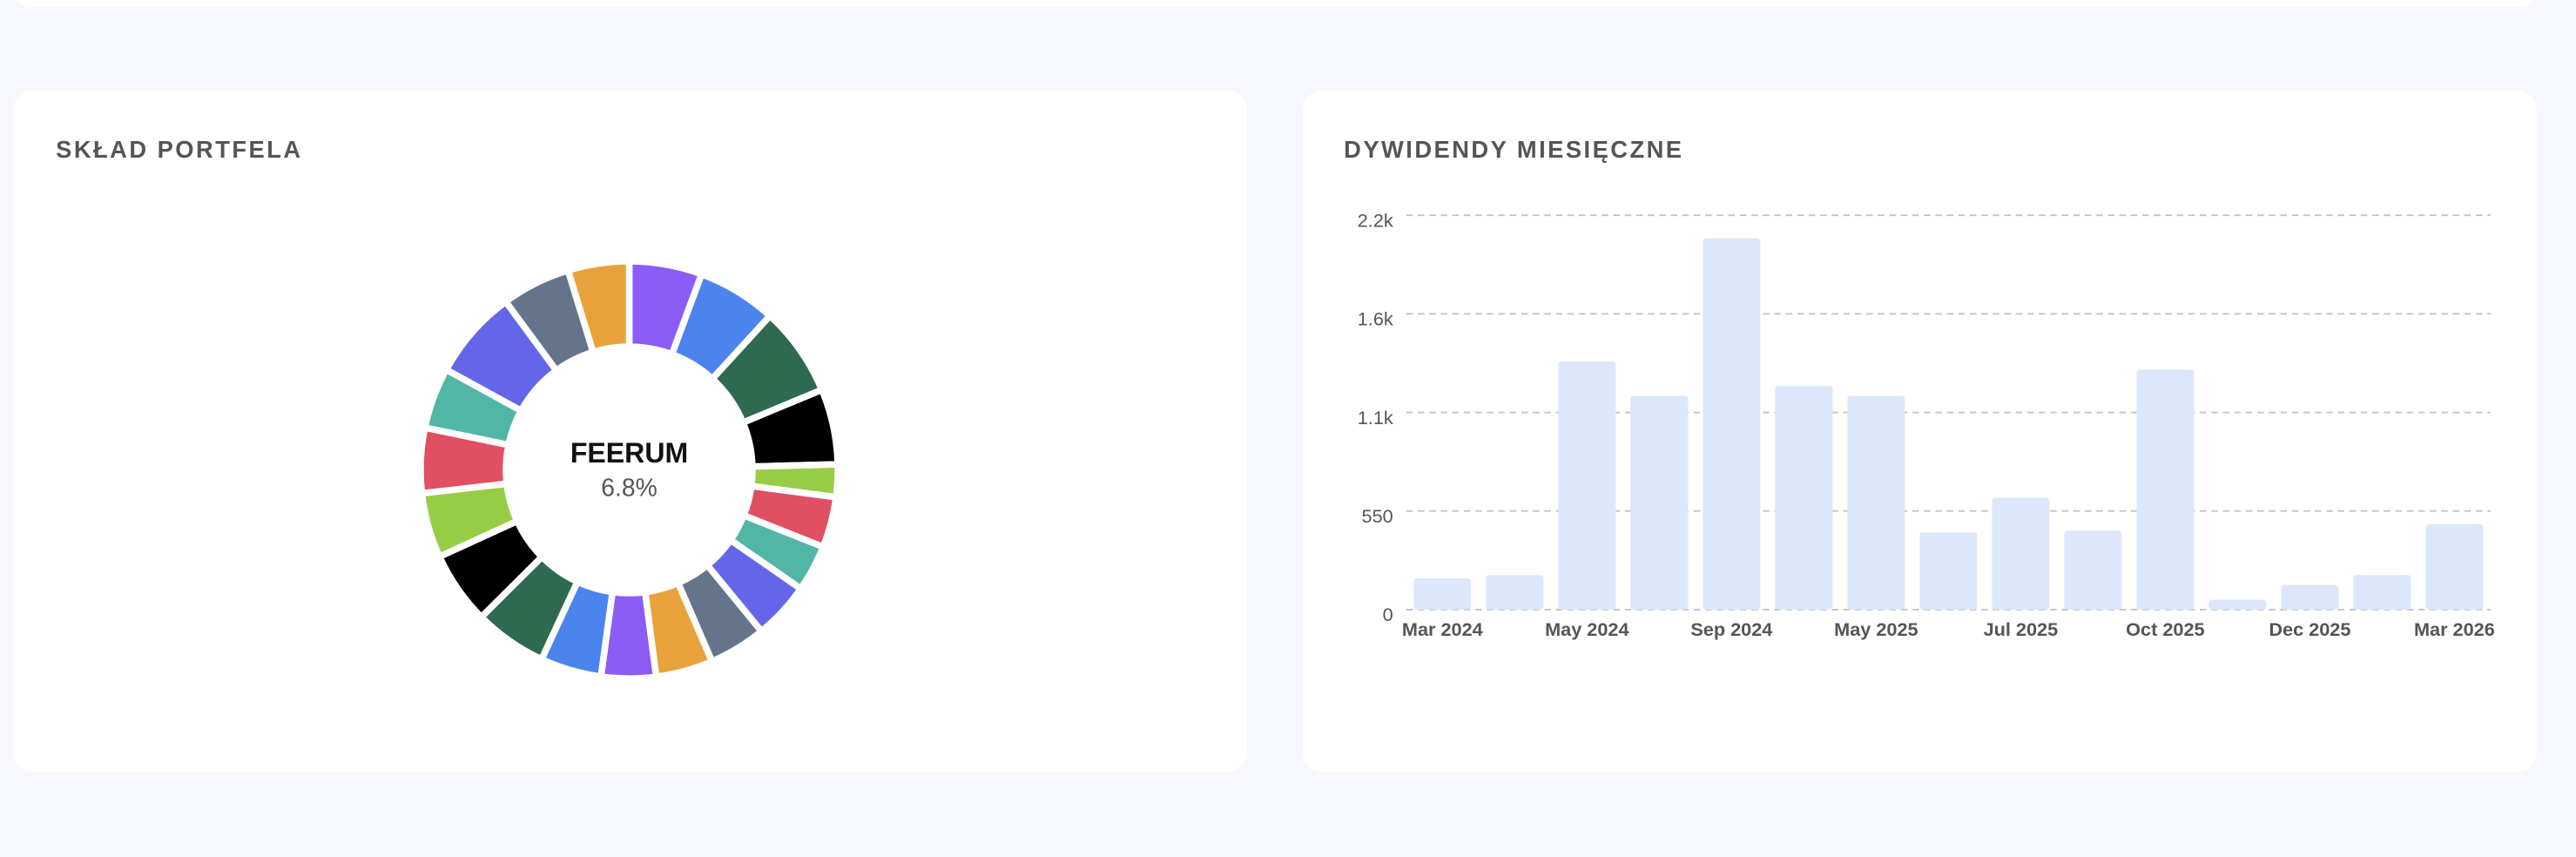 Image resolution: width=2576 pixels, height=857 pixels. I want to click on y-tick-label: 0, so click(1388, 614).